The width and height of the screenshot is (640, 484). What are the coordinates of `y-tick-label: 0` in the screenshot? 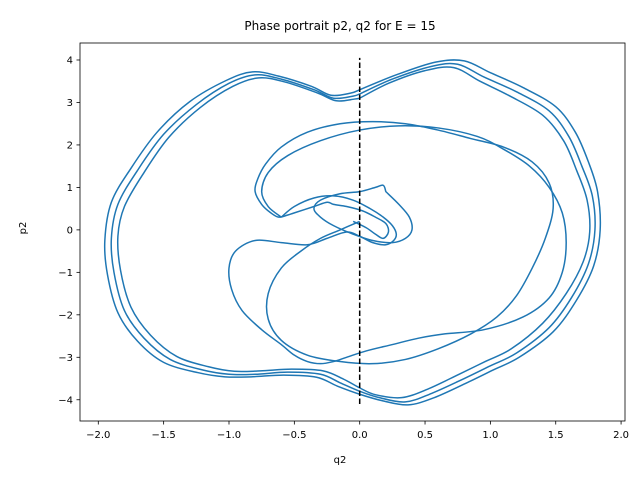 It's located at (70, 230).